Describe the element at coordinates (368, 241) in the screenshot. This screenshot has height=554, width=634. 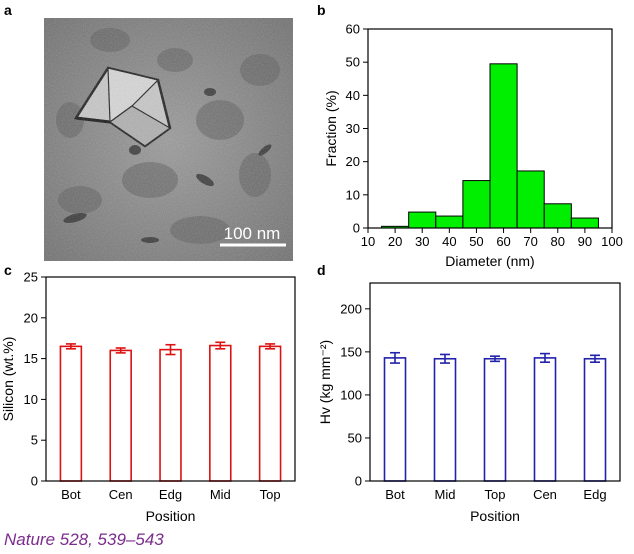
I see `x-tick-label: 10` at that location.